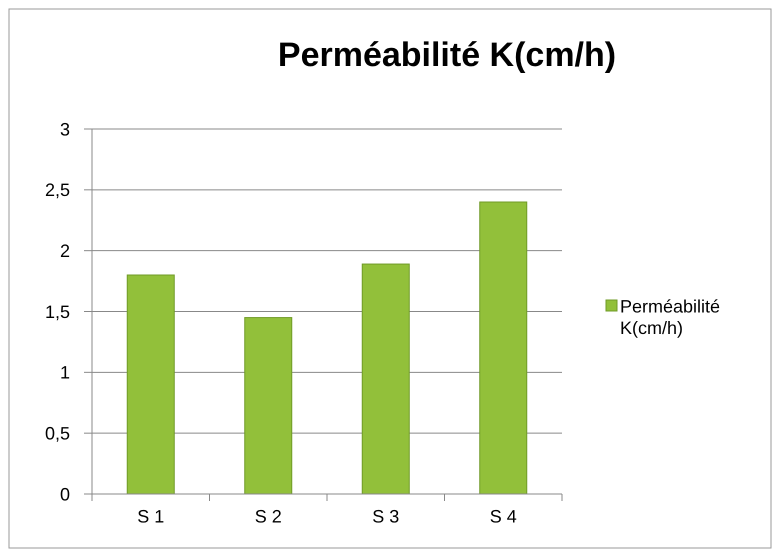  I want to click on y-tick-label: 2, so click(65, 250).